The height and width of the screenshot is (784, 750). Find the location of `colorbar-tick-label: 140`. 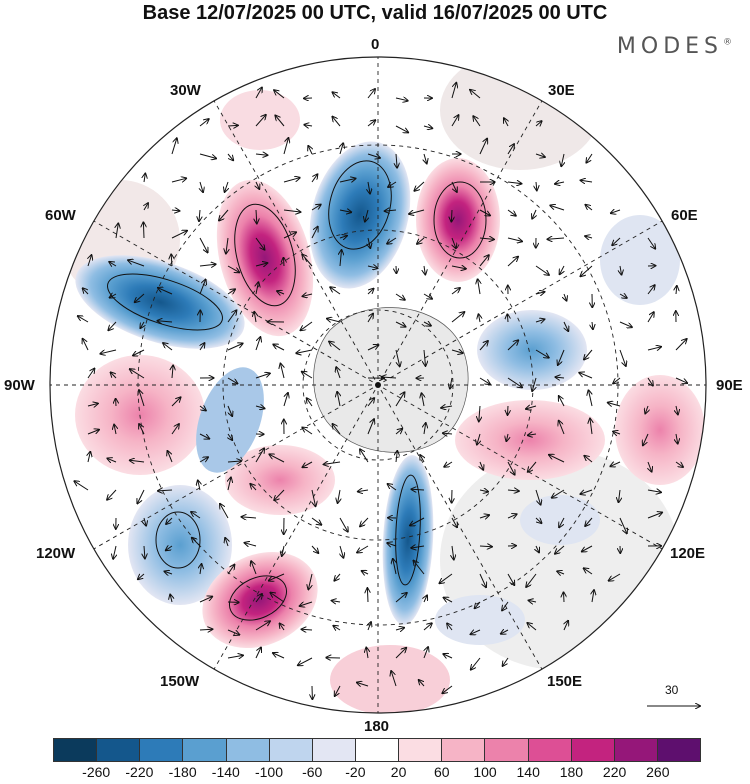

colorbar-tick-label: 140 is located at coordinates (528, 772).